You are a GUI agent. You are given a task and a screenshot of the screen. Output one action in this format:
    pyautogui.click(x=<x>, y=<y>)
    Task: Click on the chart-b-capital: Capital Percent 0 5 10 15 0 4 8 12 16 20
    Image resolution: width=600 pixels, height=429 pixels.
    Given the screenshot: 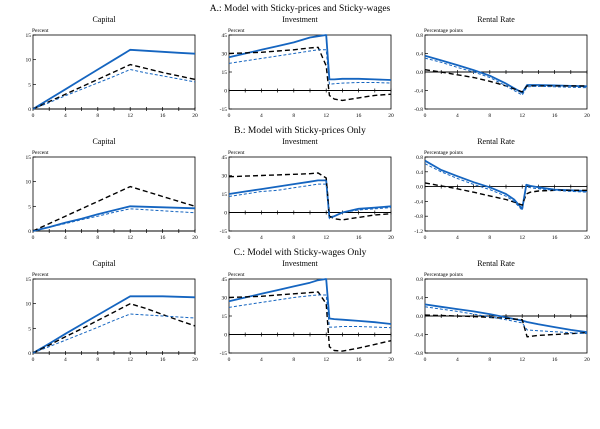 What is the action you would take?
    pyautogui.click(x=104, y=190)
    